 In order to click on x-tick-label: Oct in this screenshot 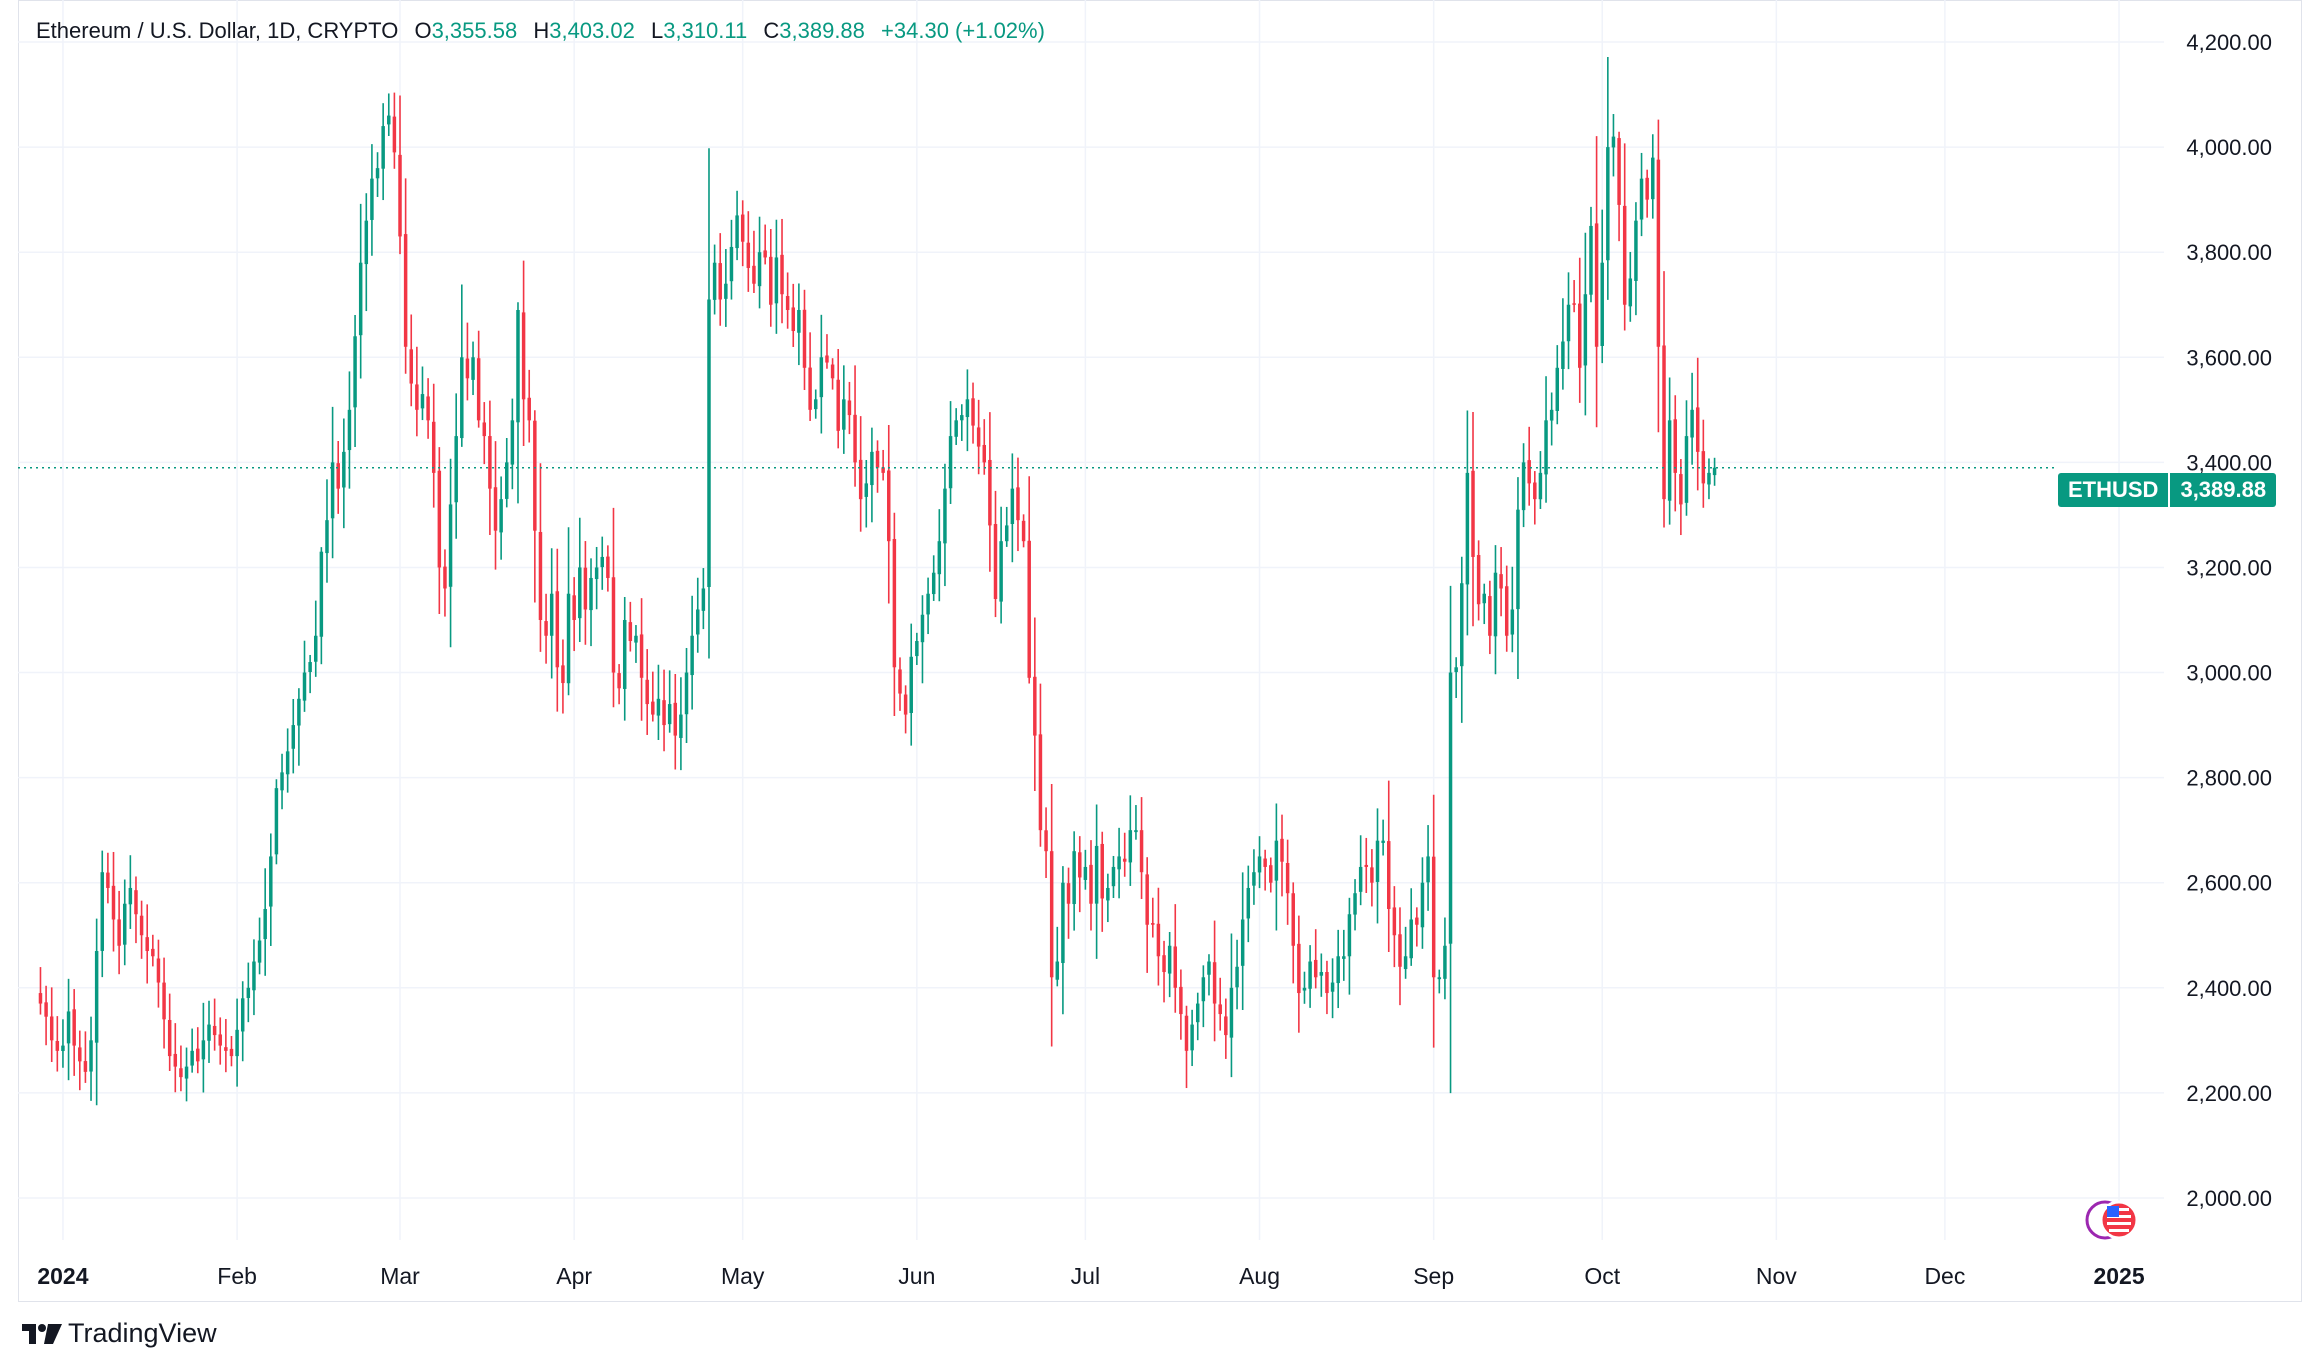, I will do `click(1602, 1276)`.